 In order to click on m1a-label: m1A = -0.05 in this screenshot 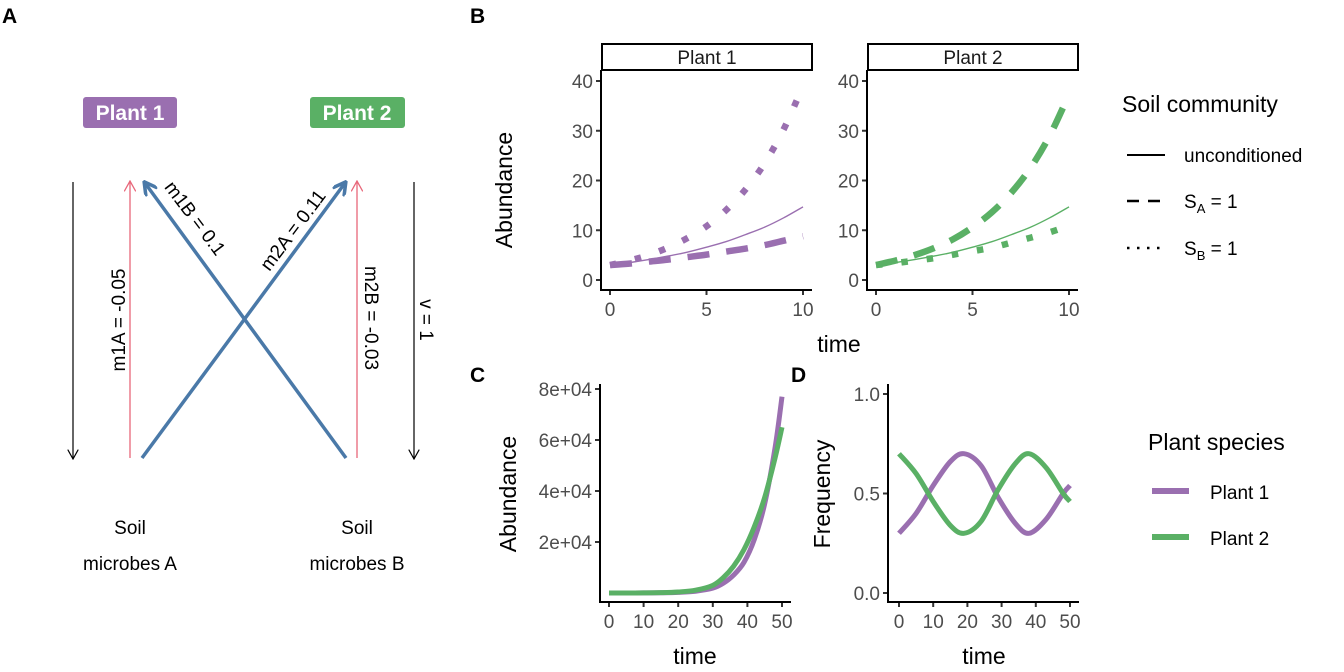, I will do `click(119, 320)`.